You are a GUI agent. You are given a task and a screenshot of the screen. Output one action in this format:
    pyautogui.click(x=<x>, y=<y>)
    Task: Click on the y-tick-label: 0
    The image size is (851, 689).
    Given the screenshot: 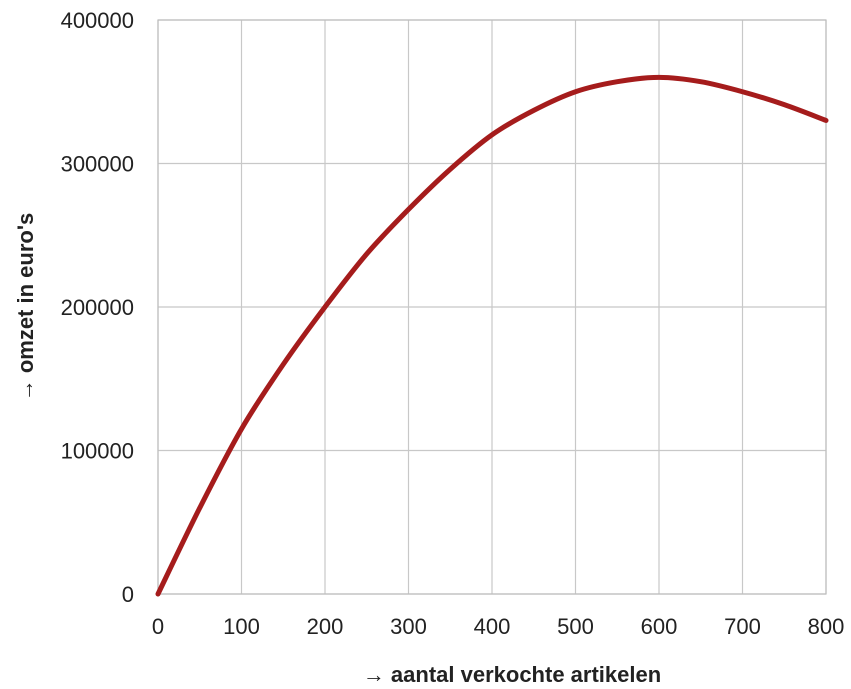 What is the action you would take?
    pyautogui.click(x=128, y=594)
    